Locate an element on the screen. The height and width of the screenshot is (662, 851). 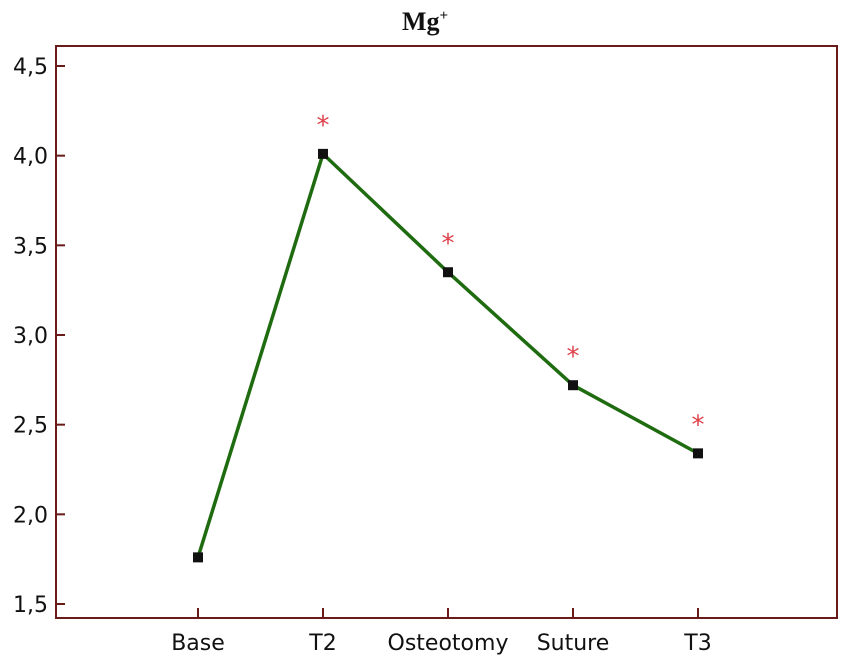
x-tick-label: Suture is located at coordinates (573, 643).